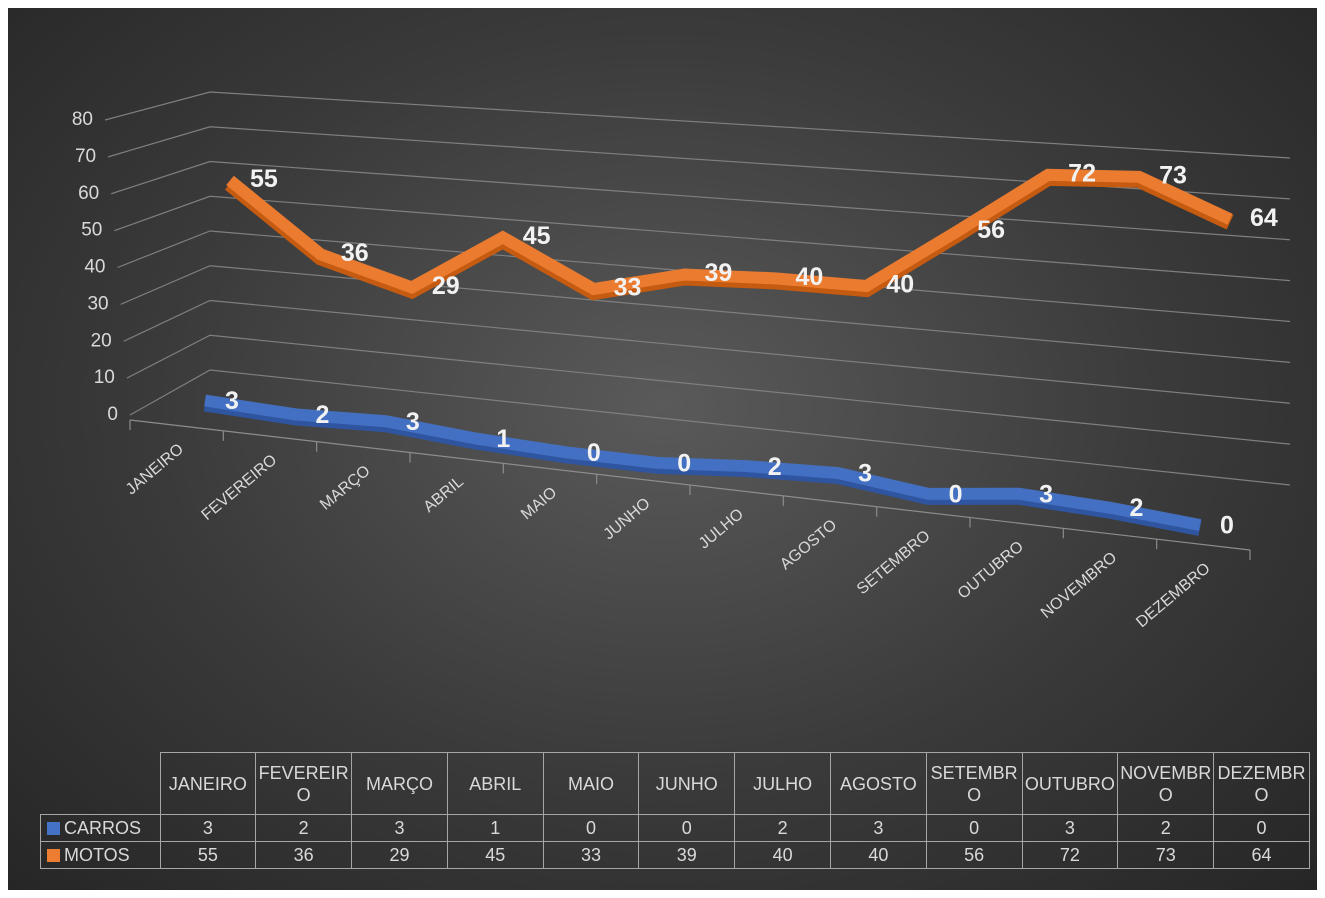 The width and height of the screenshot is (1325, 898). I want to click on table-header-cell: MAIO, so click(591, 783).